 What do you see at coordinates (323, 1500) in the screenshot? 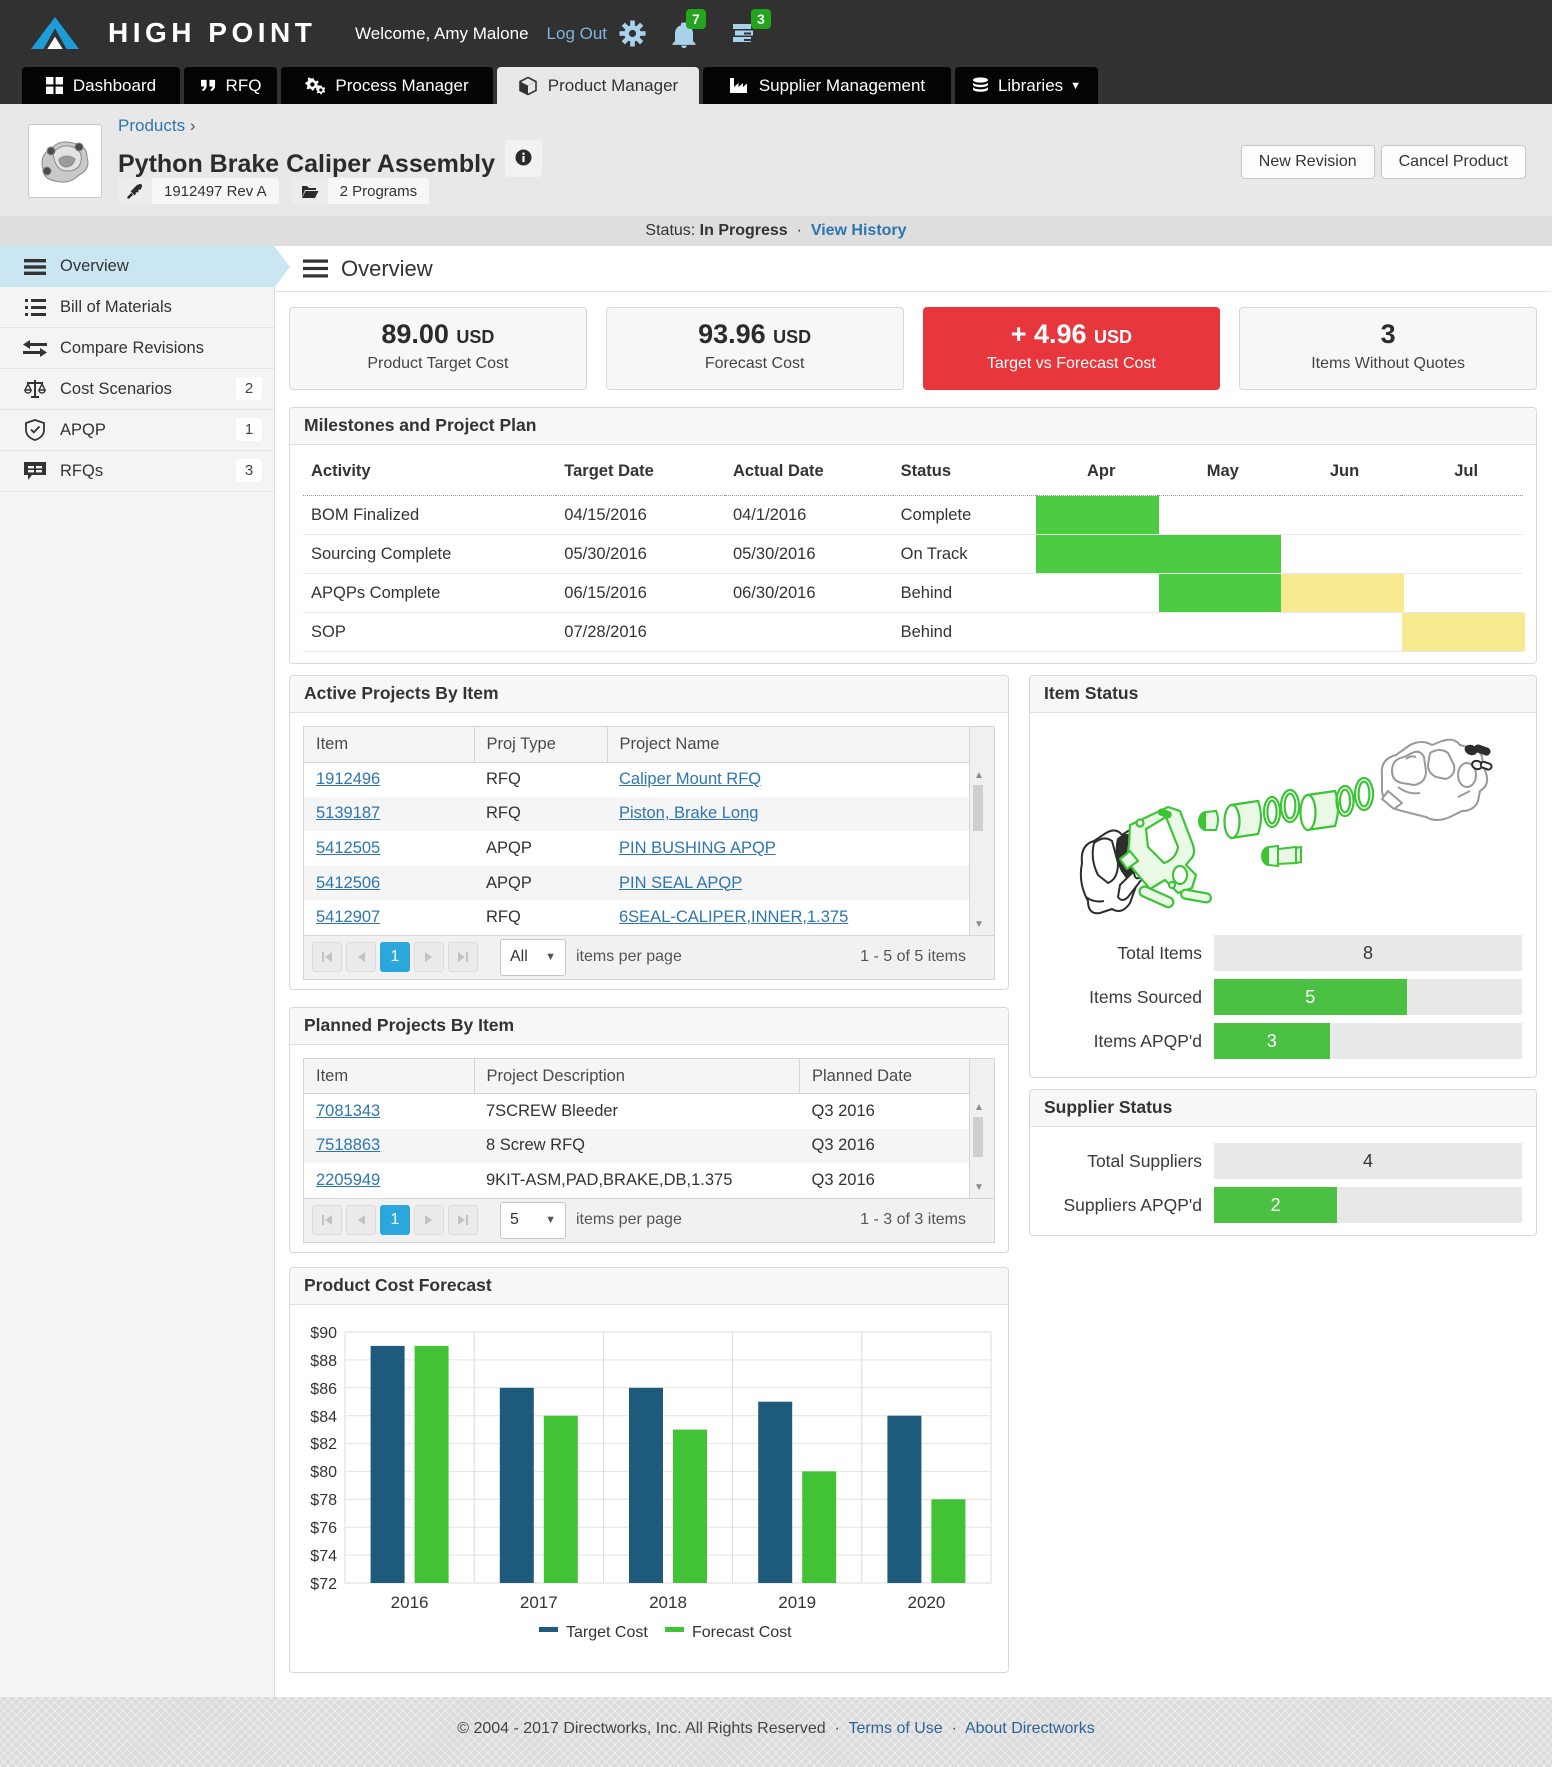
I see `svg-text: $78` at bounding box center [323, 1500].